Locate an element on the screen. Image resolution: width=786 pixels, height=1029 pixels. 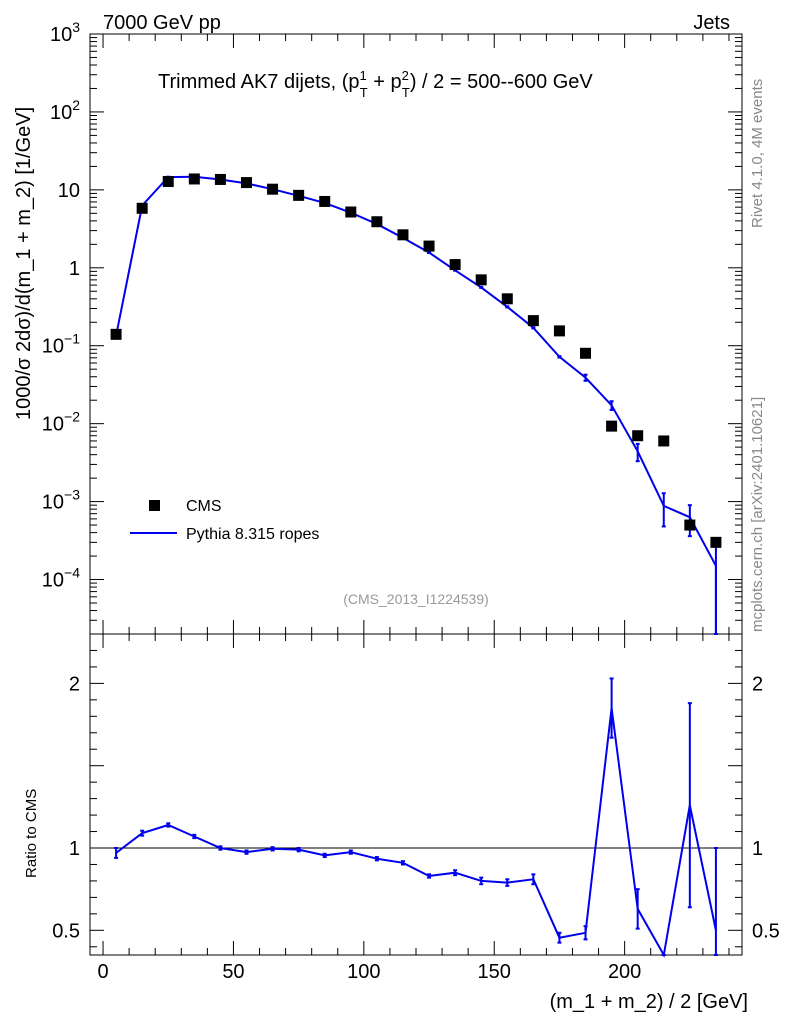
y-tick-label: 10 is located at coordinates (69, 191).